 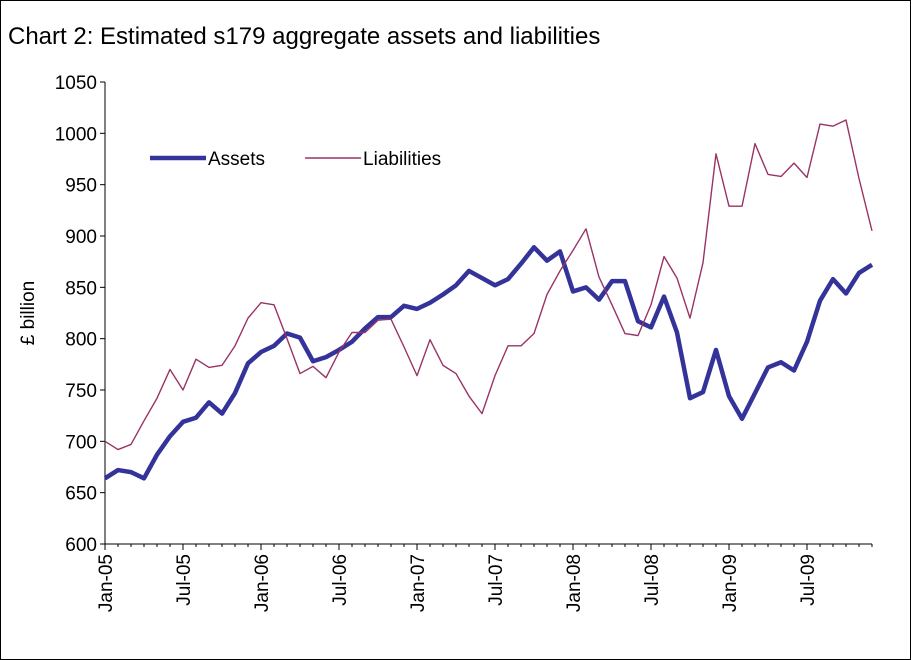 What do you see at coordinates (236, 159) in the screenshot?
I see `legend-label: Assets` at bounding box center [236, 159].